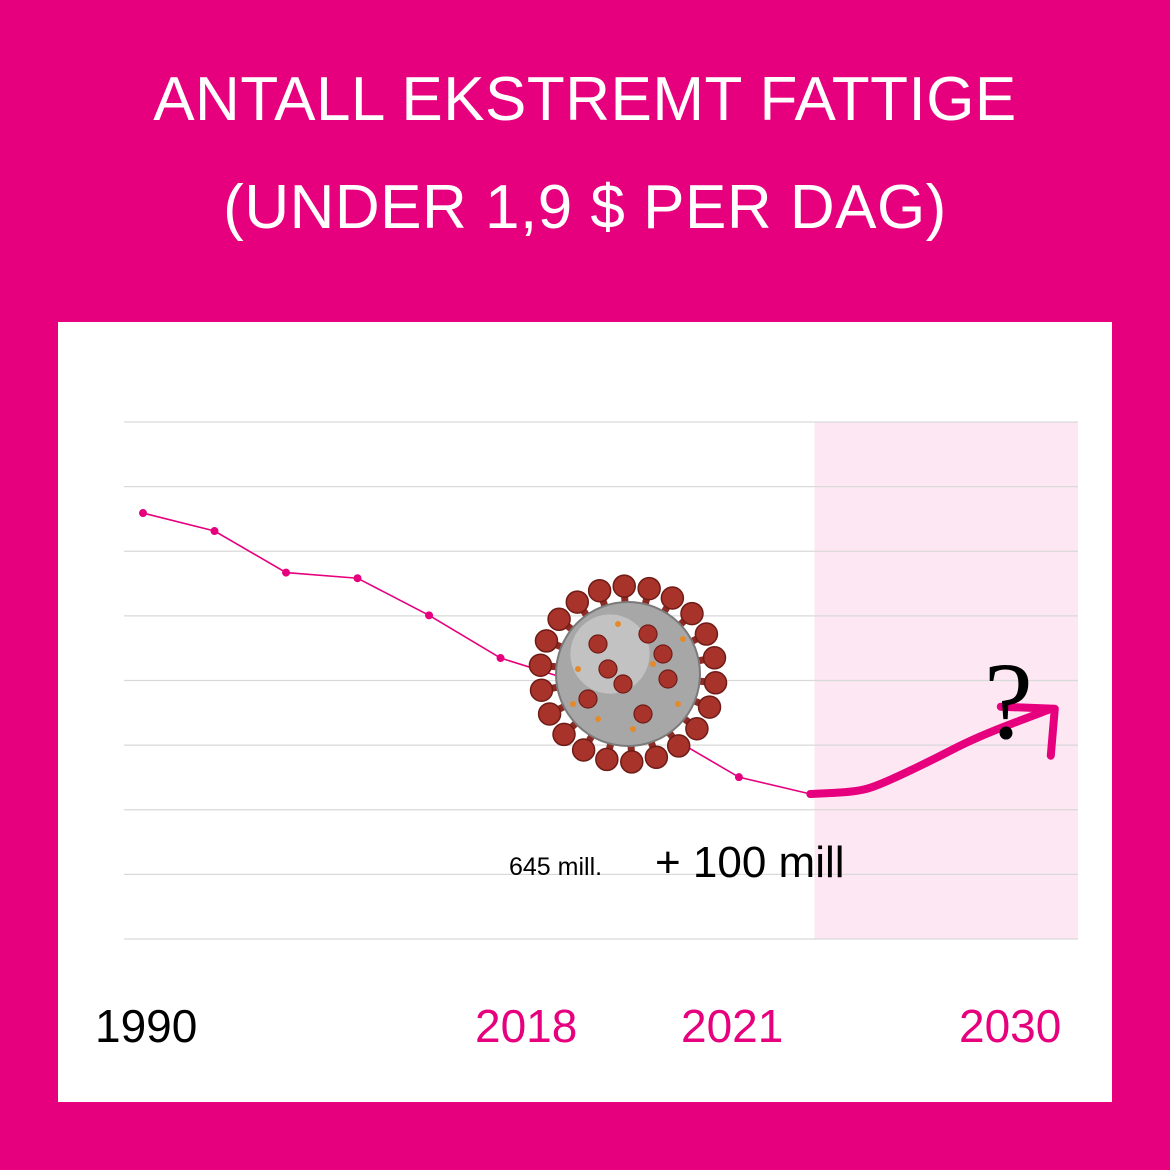  What do you see at coordinates (585, 99) in the screenshot?
I see `chart-title-line-1: ANTALL EKSTREMT FATTIGE` at bounding box center [585, 99].